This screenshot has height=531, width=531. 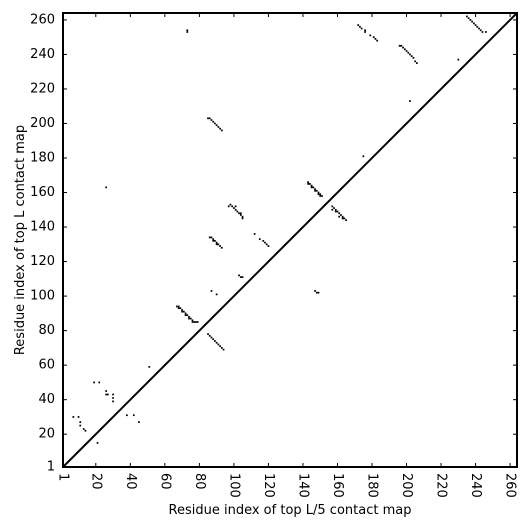 I want to click on y-tick-label: 140, so click(x=42, y=227).